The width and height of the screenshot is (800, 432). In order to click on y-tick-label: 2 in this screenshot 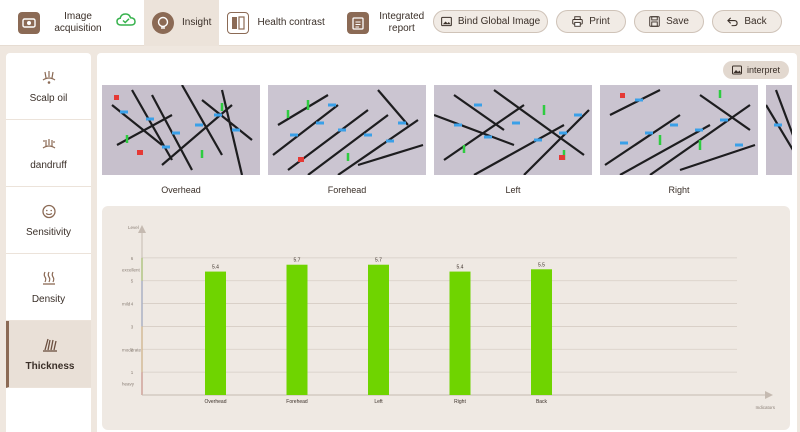, I will do `click(132, 349)`.